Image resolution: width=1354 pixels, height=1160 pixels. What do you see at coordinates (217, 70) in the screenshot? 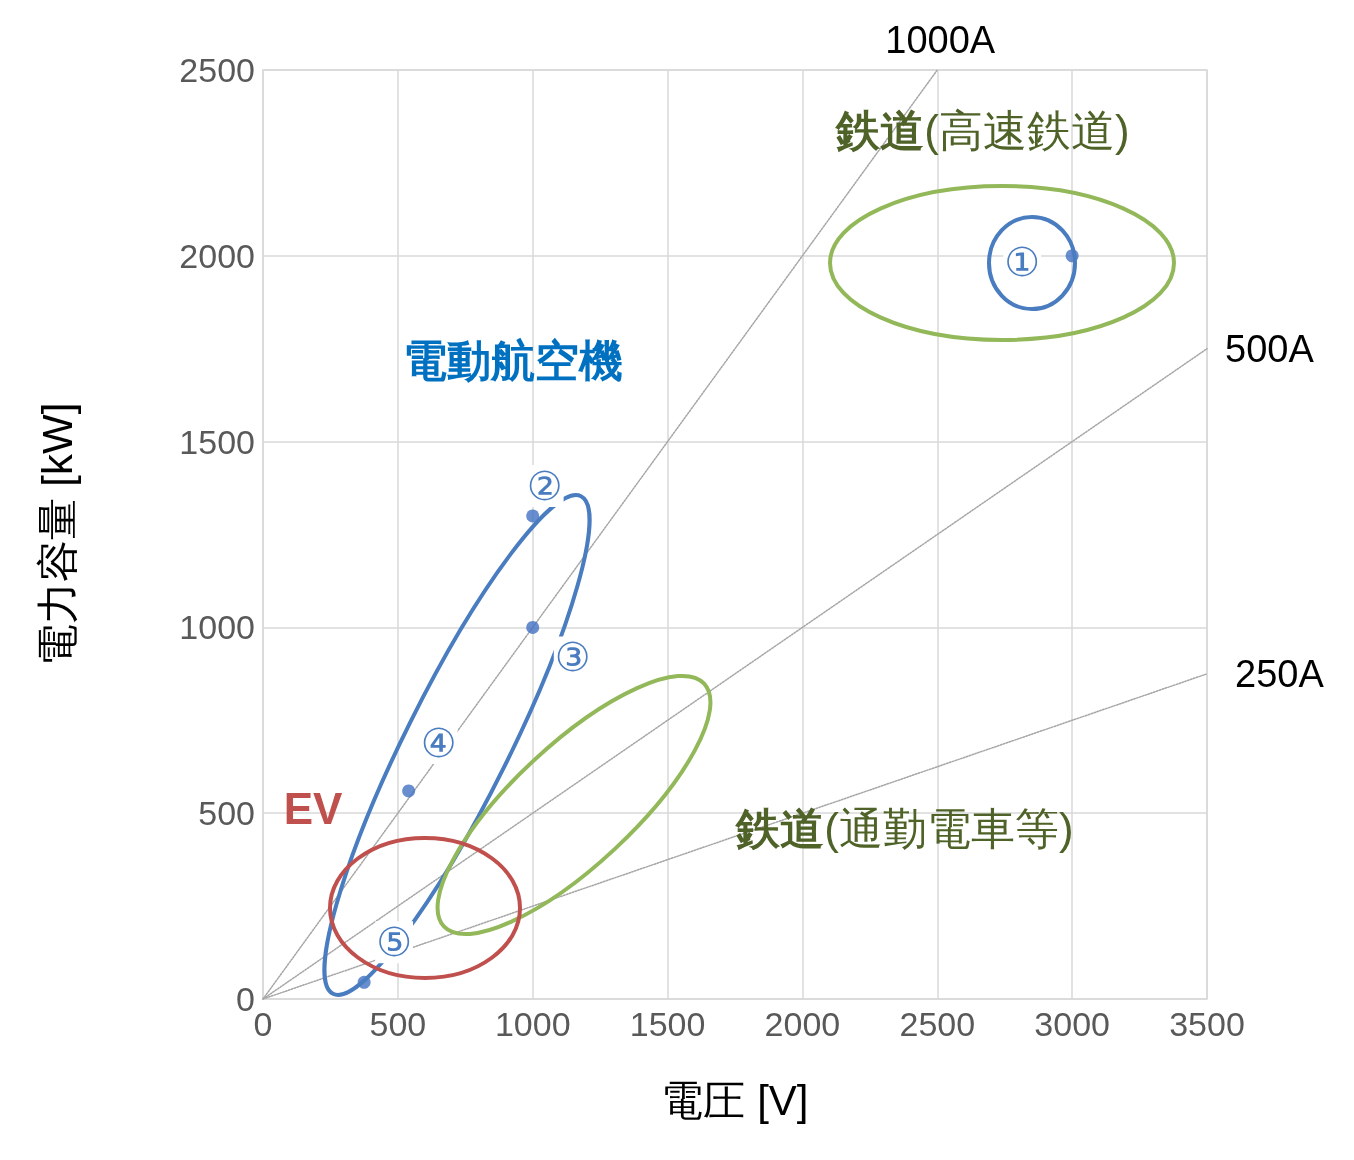
I see `y-tick-label: 2500` at bounding box center [217, 70].